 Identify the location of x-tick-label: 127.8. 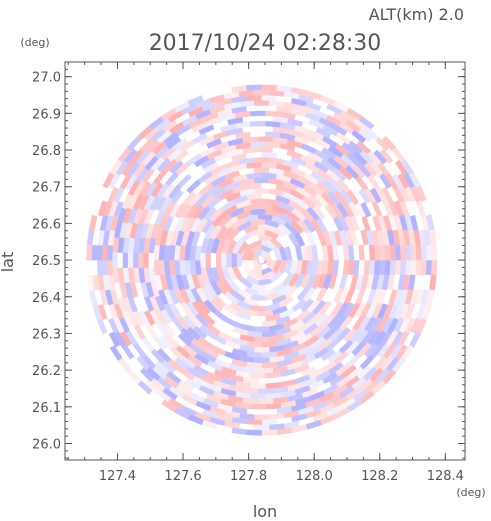
(248, 476).